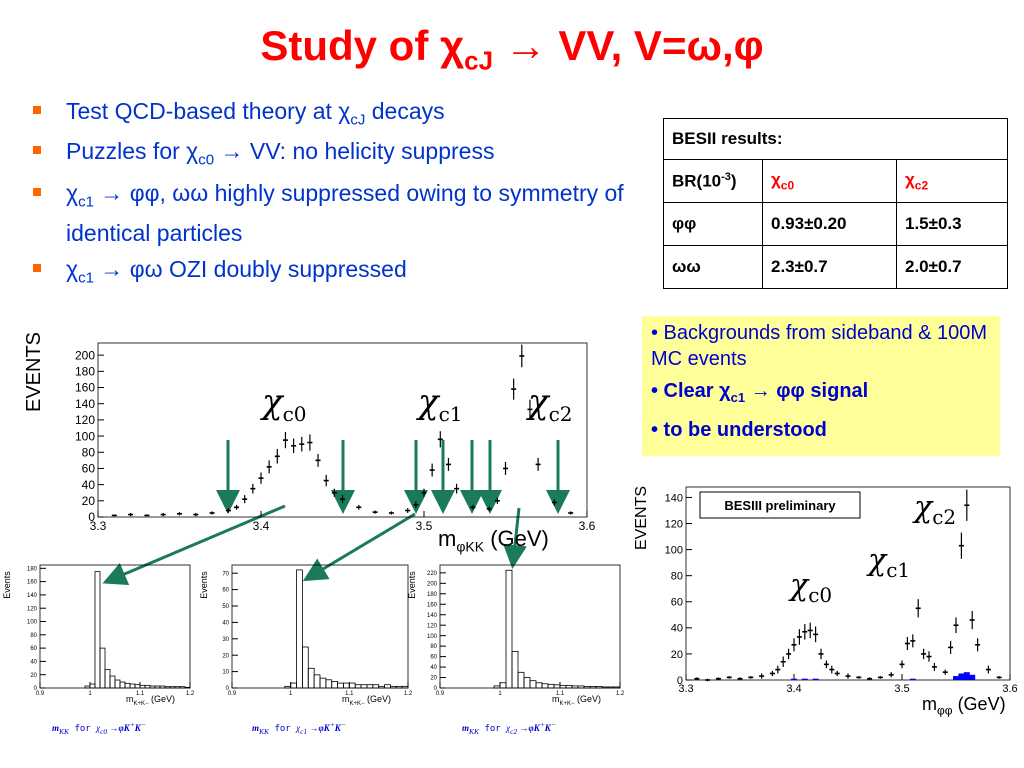 This screenshot has width=1024, height=768. I want to click on x-tick-label: 3.5, so click(424, 526).